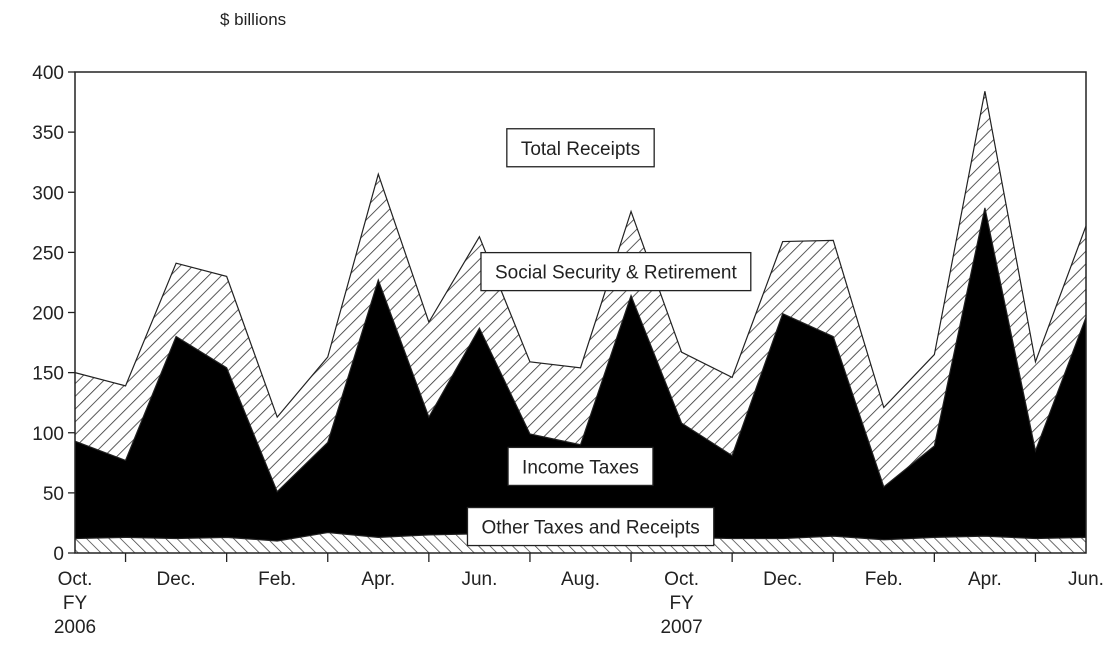  I want to click on y-tick-label: 350, so click(48, 133).